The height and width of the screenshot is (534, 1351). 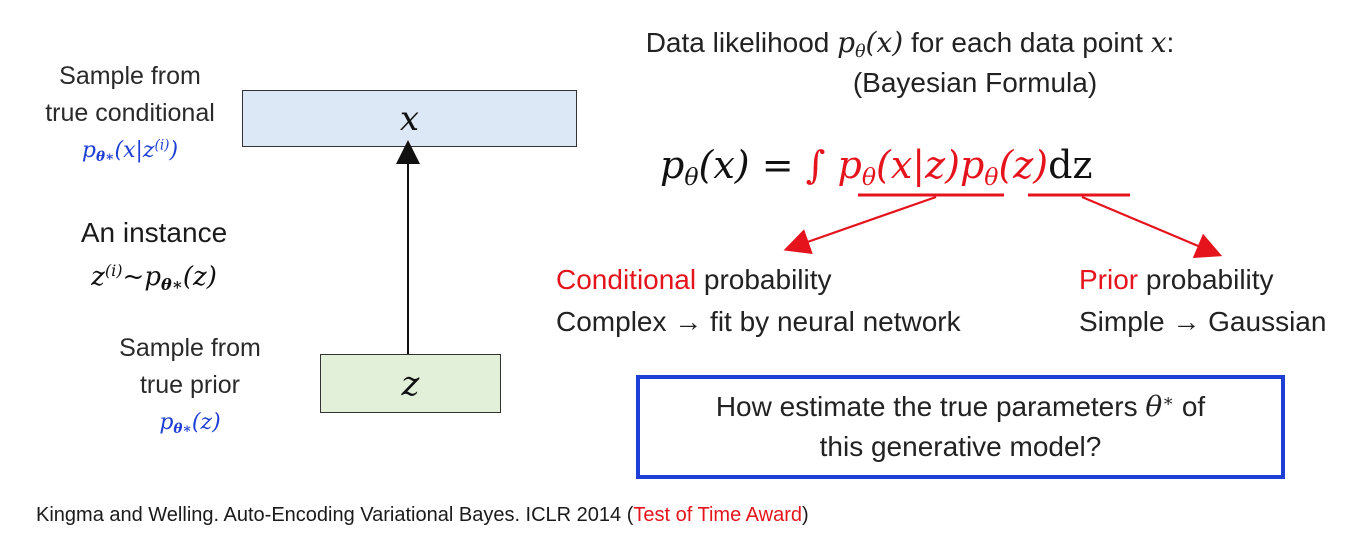 I want to click on instance-formula: z(i)~pθ∗(z), so click(x=154, y=277).